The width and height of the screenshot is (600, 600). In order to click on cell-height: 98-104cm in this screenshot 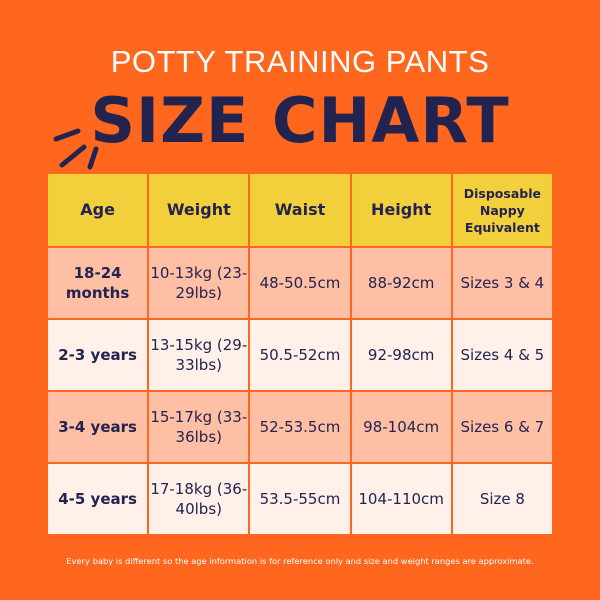, I will do `click(401, 427)`.